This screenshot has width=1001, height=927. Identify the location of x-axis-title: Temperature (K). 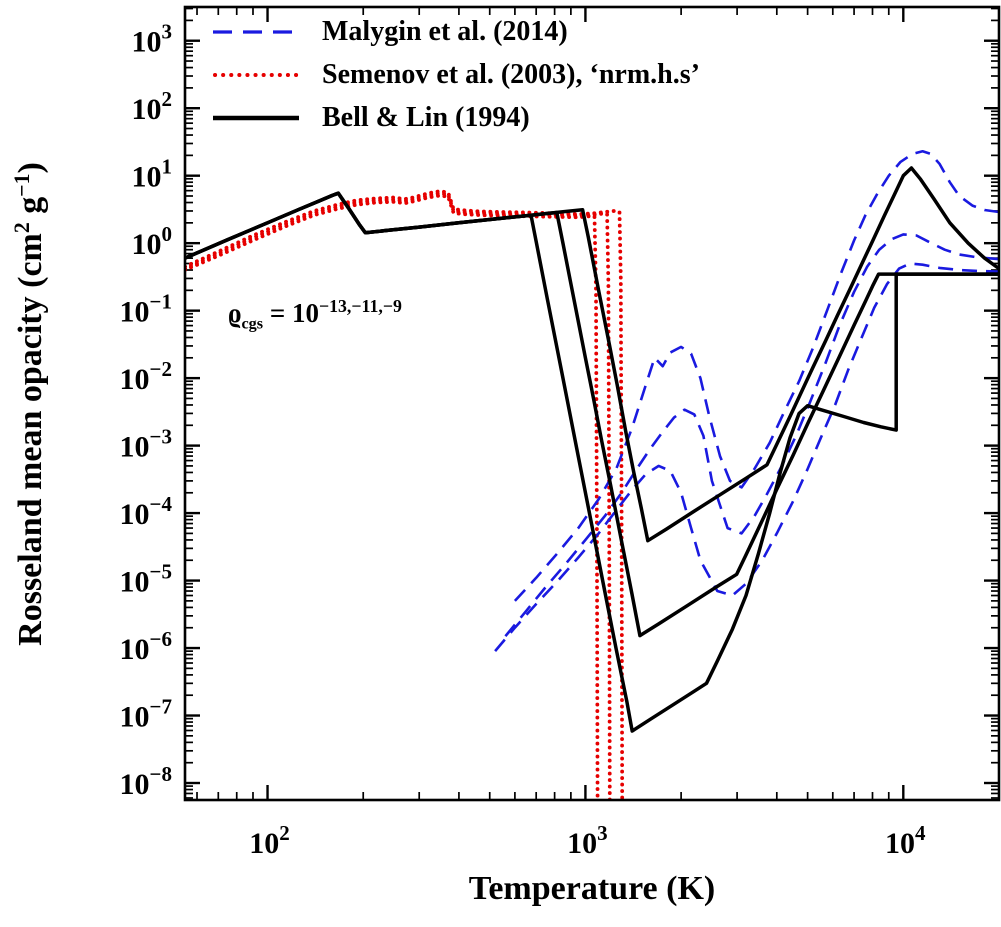
(592, 888).